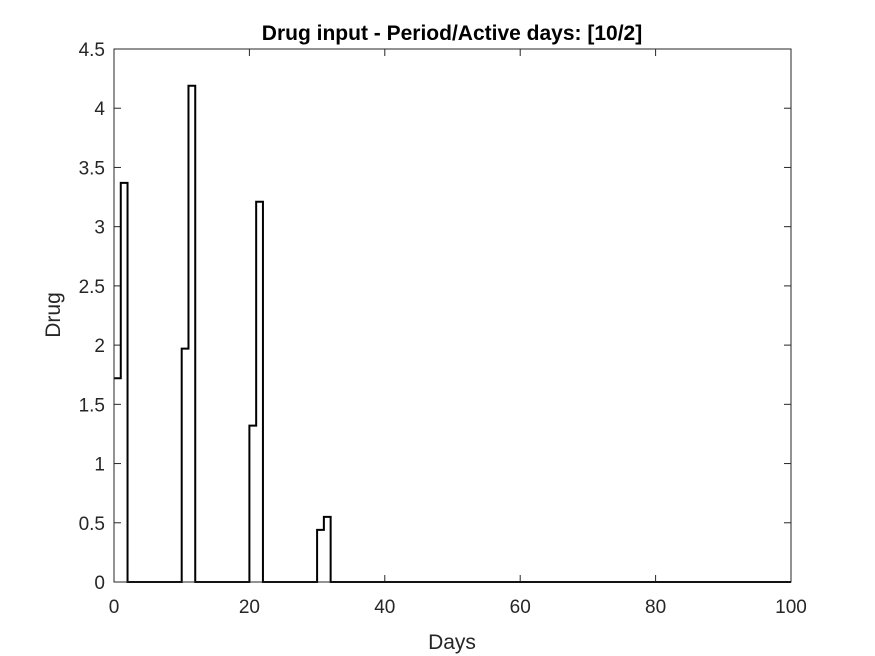 This screenshot has height=656, width=875. I want to click on y-tick-label: 0.5, so click(92, 524).